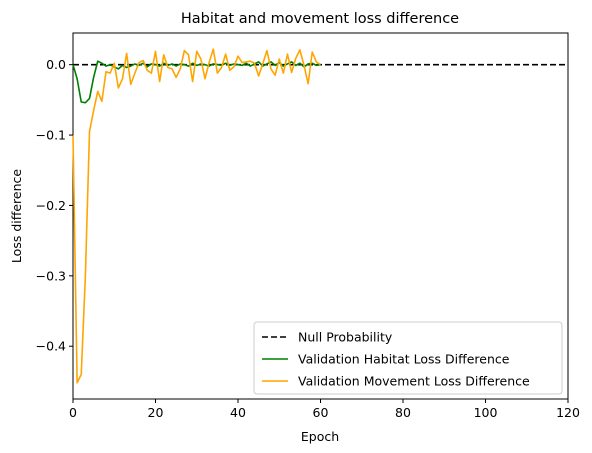 Image resolution: width=592 pixels, height=453 pixels. I want to click on y-axis: 0.0 −0.1 −0.2 −0.3 −0.4, so click(54, 205).